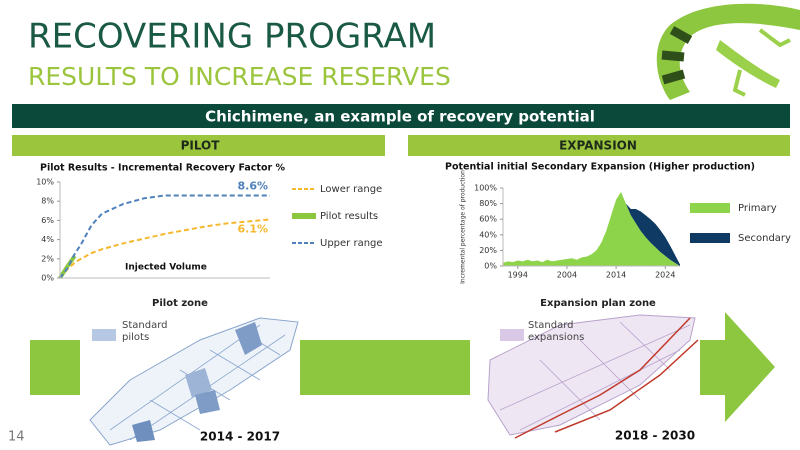 This screenshot has width=800, height=450. Describe the element at coordinates (567, 275) in the screenshot. I see `x-tick-label: 2004` at that location.